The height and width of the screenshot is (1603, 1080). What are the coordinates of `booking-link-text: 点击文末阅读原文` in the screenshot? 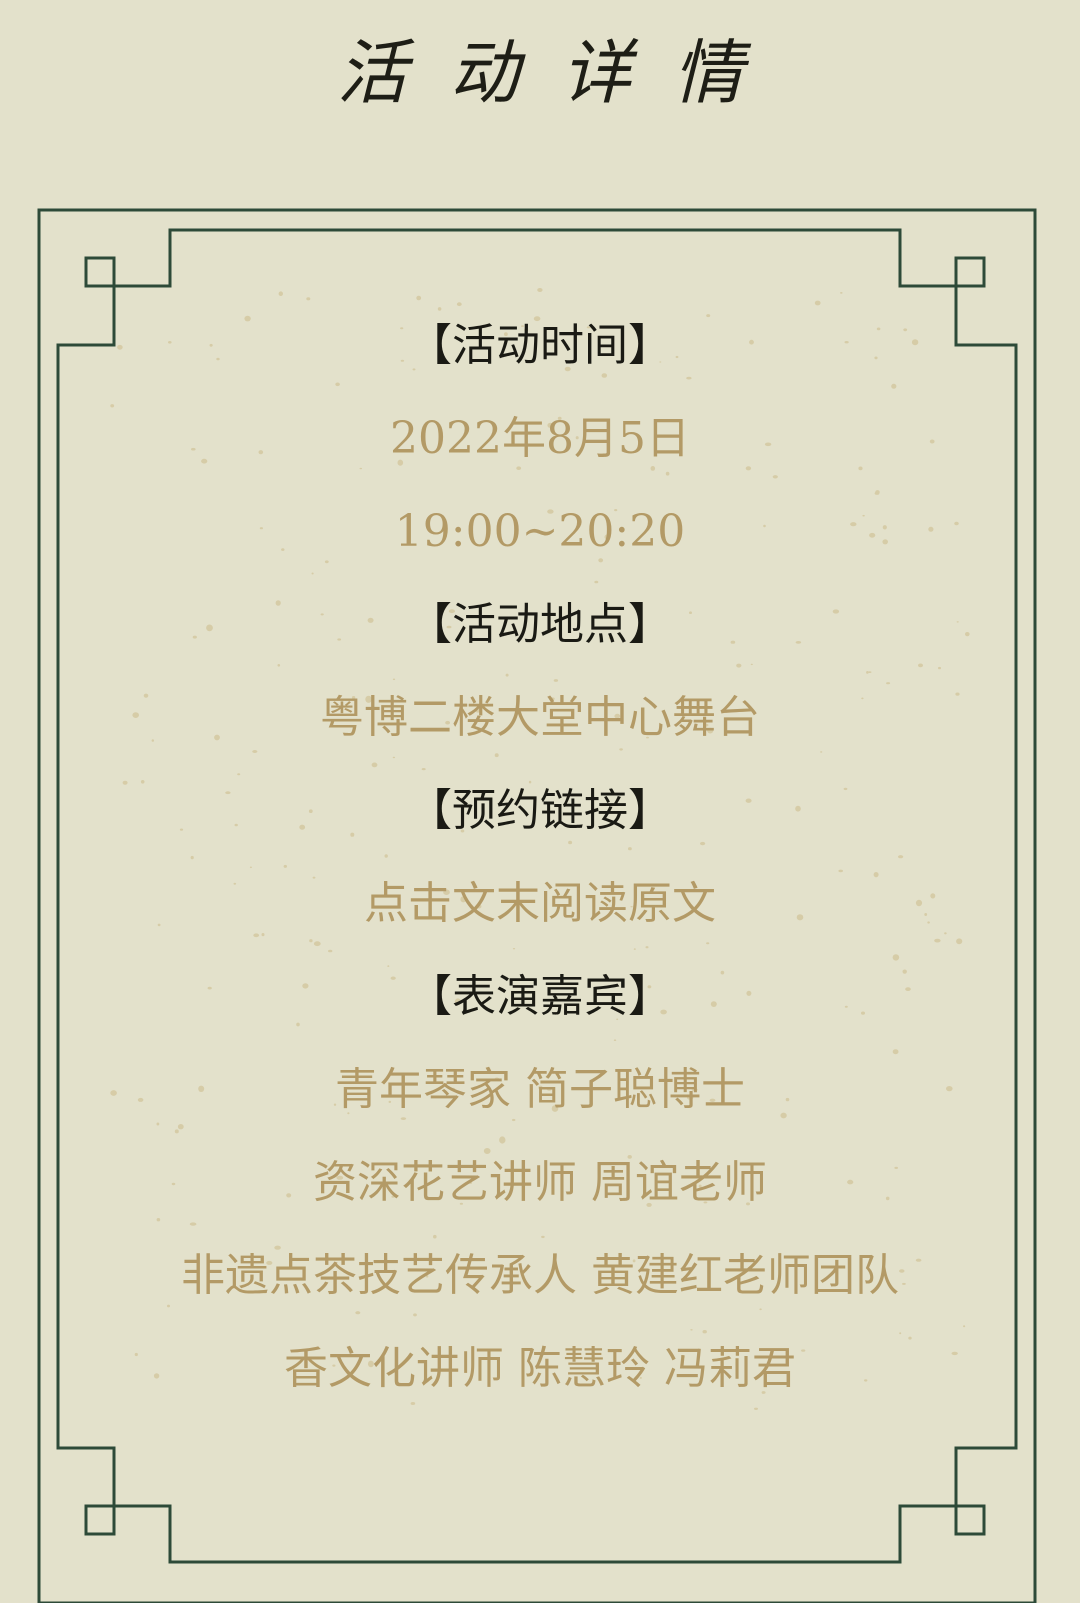 It's located at (540, 903).